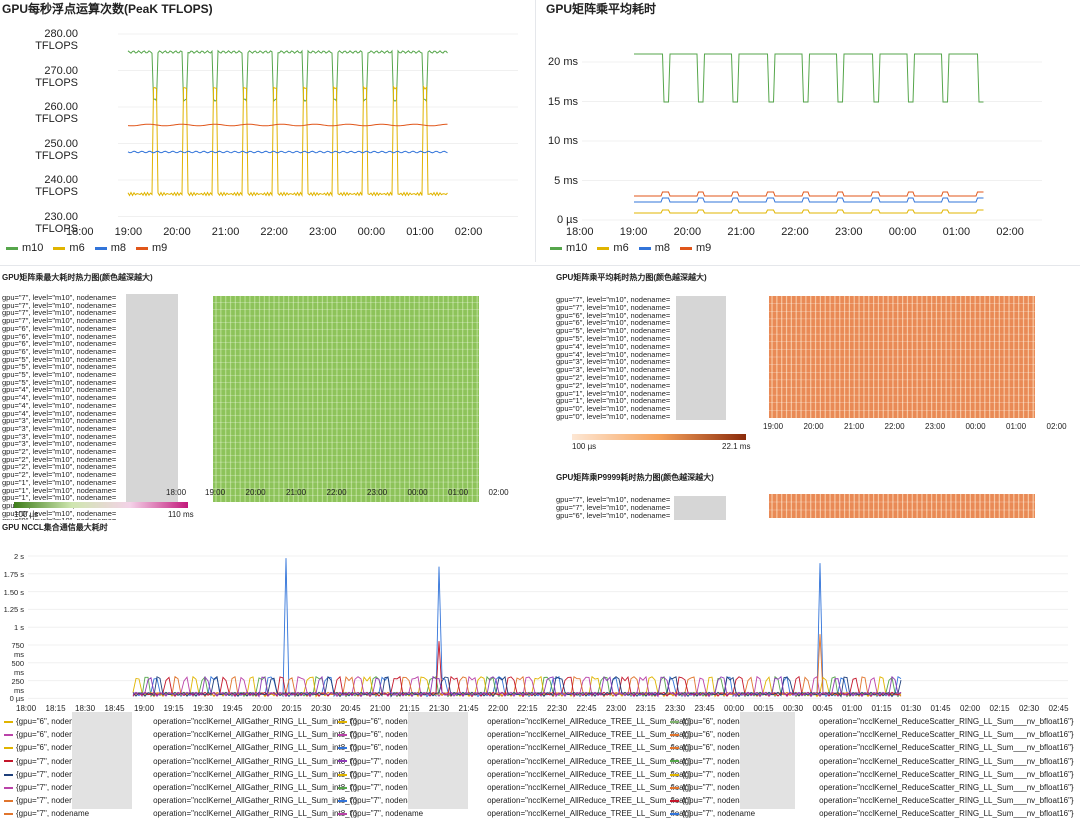 The width and height of the screenshot is (1080, 821). I want to click on heat-row-label: gpu="0", level="m10", nodename=, so click(613, 416).